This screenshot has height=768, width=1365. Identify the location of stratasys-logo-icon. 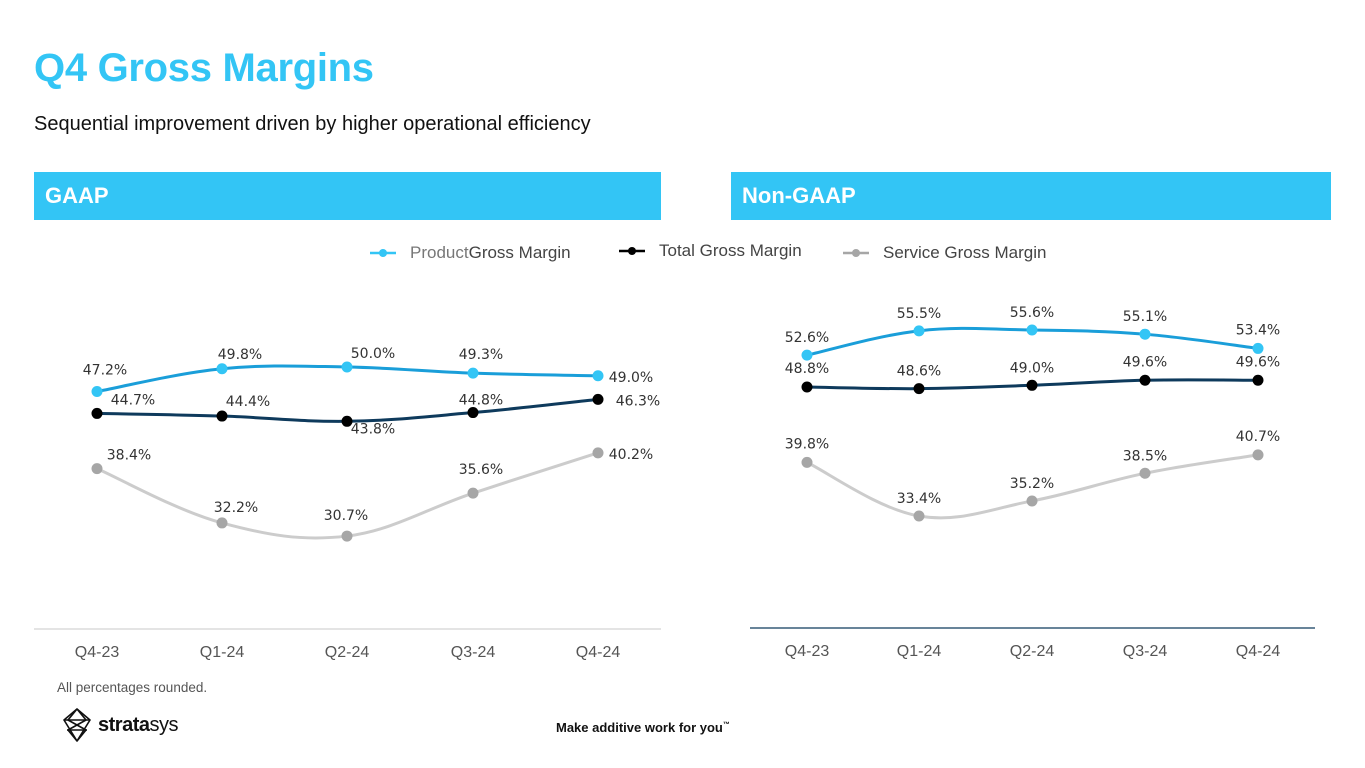
(77, 725).